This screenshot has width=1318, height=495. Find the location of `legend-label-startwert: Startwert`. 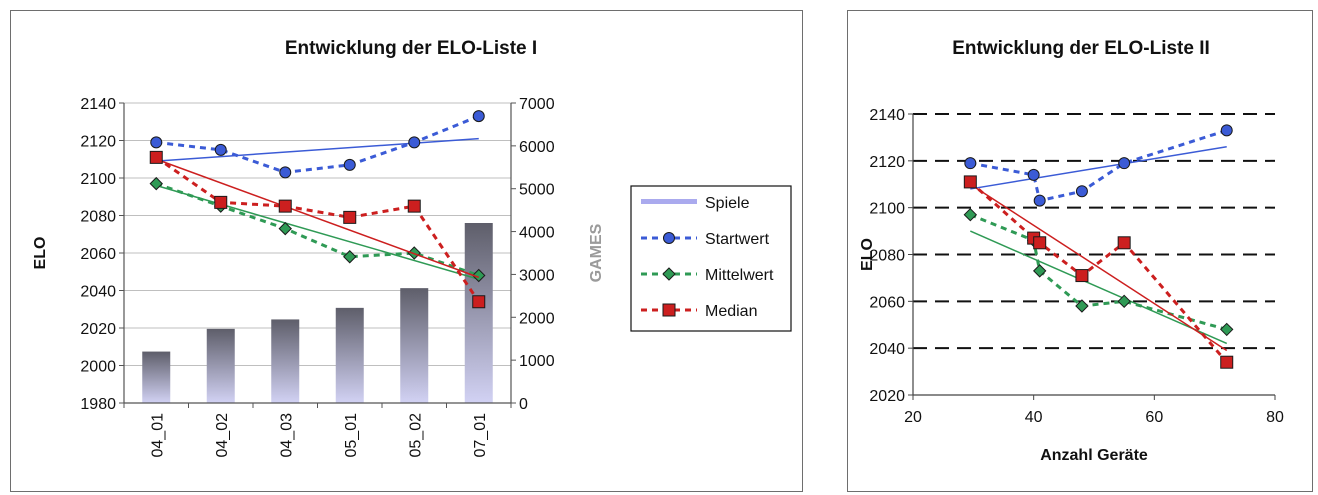

legend-label-startwert: Startwert is located at coordinates (737, 239).